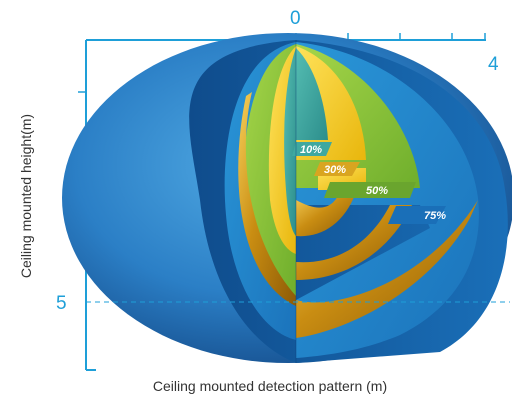 This screenshot has height=405, width=512. What do you see at coordinates (417, 215) in the screenshot?
I see `ring-75-plate` at bounding box center [417, 215].